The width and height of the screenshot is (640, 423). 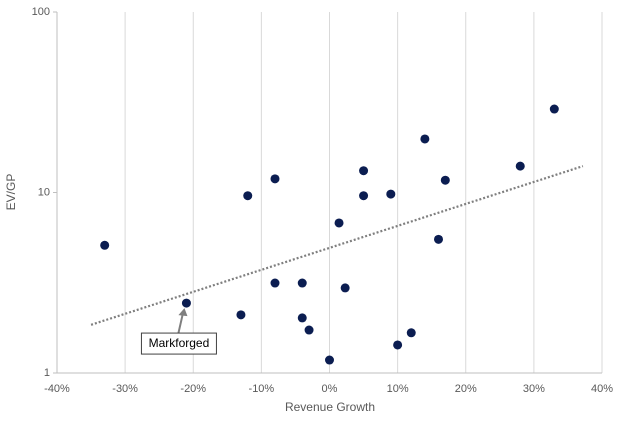 What do you see at coordinates (41, 12) in the screenshot?
I see `y-tick-label: 100` at bounding box center [41, 12].